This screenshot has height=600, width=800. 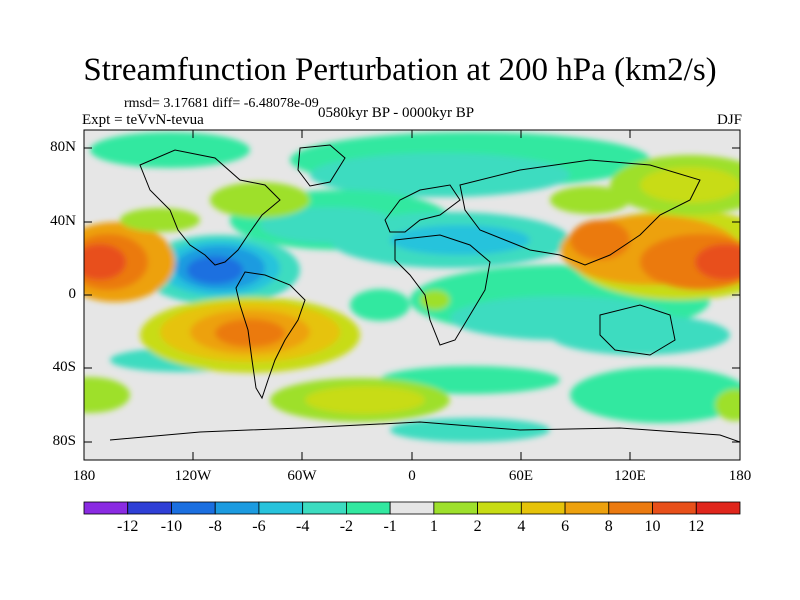 I want to click on colorbar-label: 1, so click(x=433, y=526).